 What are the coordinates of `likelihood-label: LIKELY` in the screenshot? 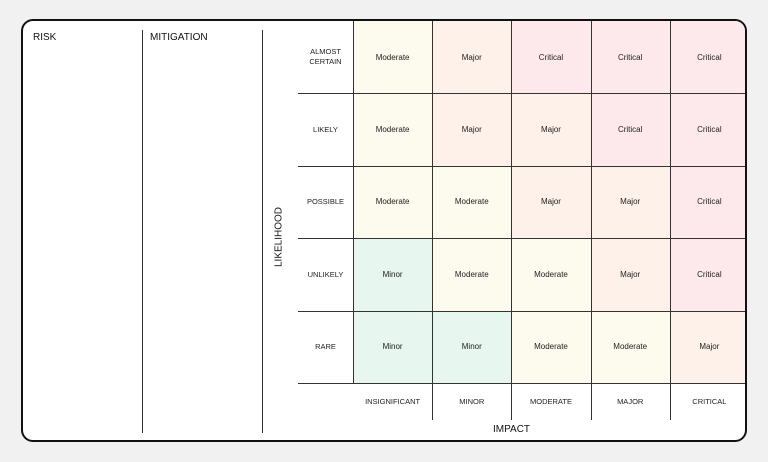 It's located at (325, 129).